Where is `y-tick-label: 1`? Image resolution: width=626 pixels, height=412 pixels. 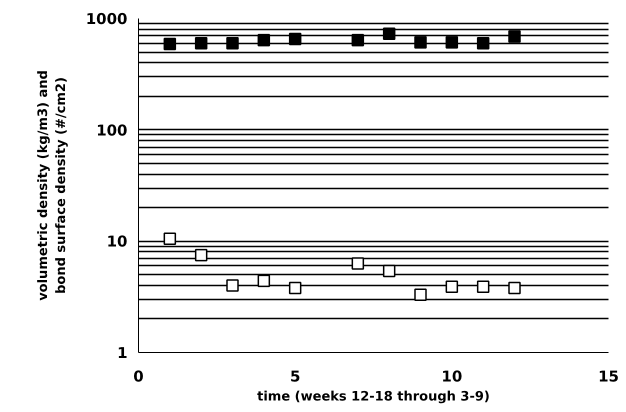 y-tick-label: 1 is located at coordinates (122, 353).